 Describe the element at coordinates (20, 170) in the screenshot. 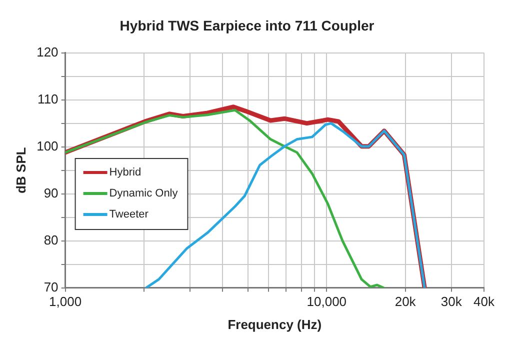

I see `y-axis-title: dB SPL` at that location.